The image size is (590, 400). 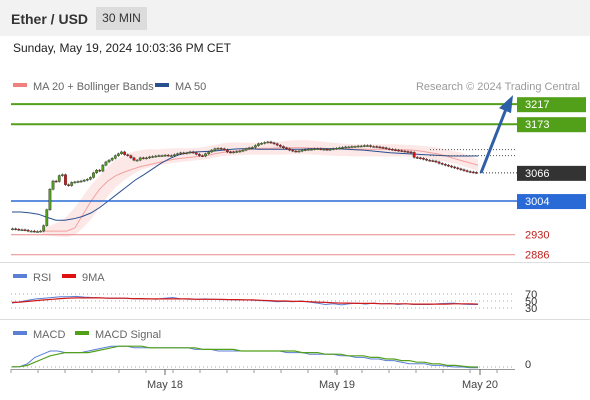 What do you see at coordinates (537, 256) in the screenshot?
I see `support-label: 2886` at bounding box center [537, 256].